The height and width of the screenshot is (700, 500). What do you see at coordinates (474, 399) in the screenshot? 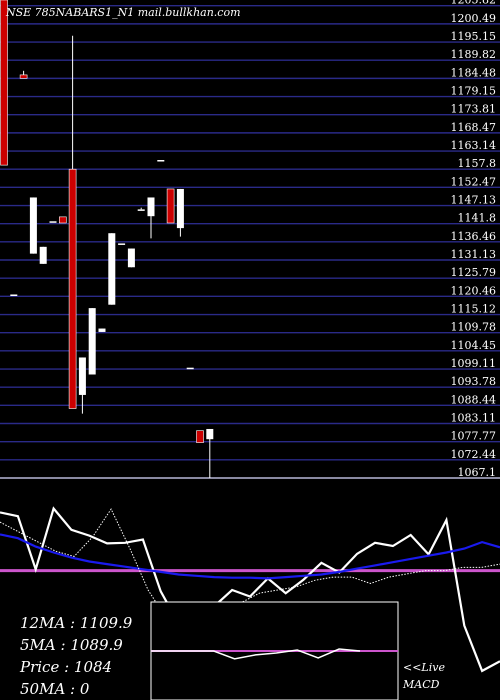
I see `y-tick-label: 1088.44` at bounding box center [474, 399].